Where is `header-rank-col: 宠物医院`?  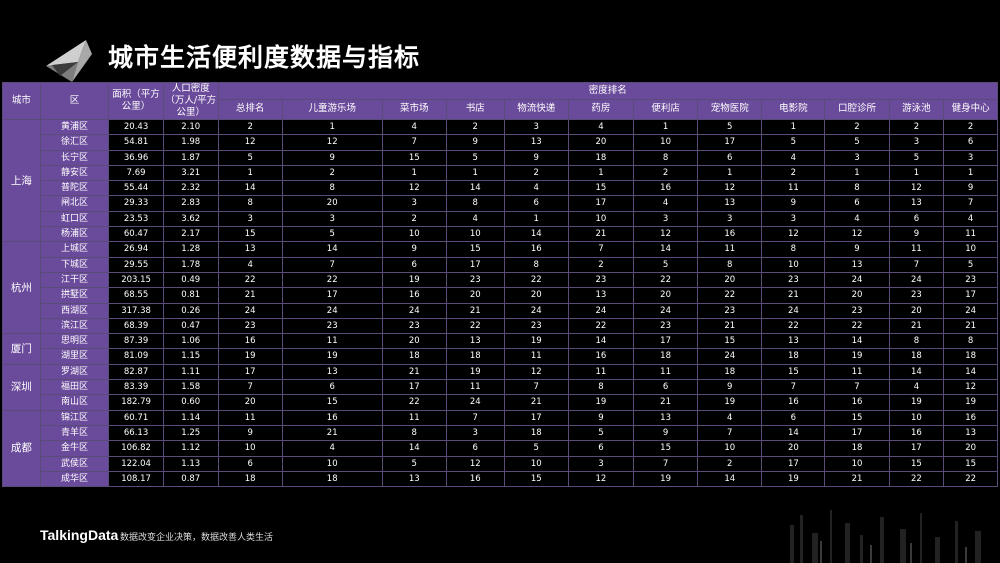
header-rank-col: 宠物医院 is located at coordinates (730, 109).